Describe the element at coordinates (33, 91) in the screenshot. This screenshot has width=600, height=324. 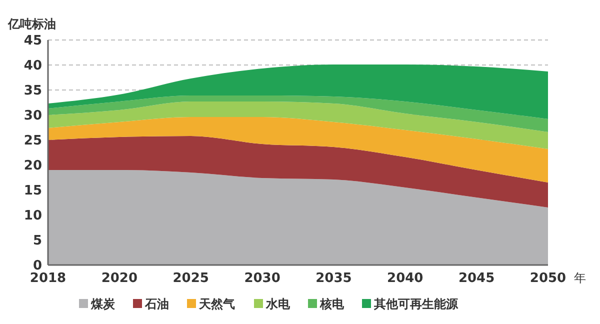
I see `y-tick-label: 35` at that location.